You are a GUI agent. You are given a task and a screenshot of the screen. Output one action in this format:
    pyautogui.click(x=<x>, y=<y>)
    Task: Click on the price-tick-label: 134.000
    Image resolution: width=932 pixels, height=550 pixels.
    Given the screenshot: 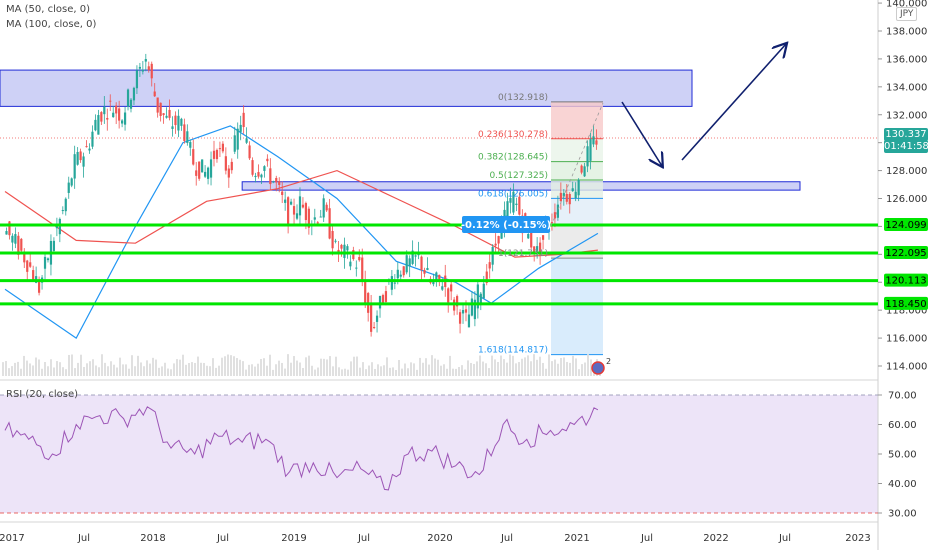 What is the action you would take?
    pyautogui.click(x=906, y=87)
    